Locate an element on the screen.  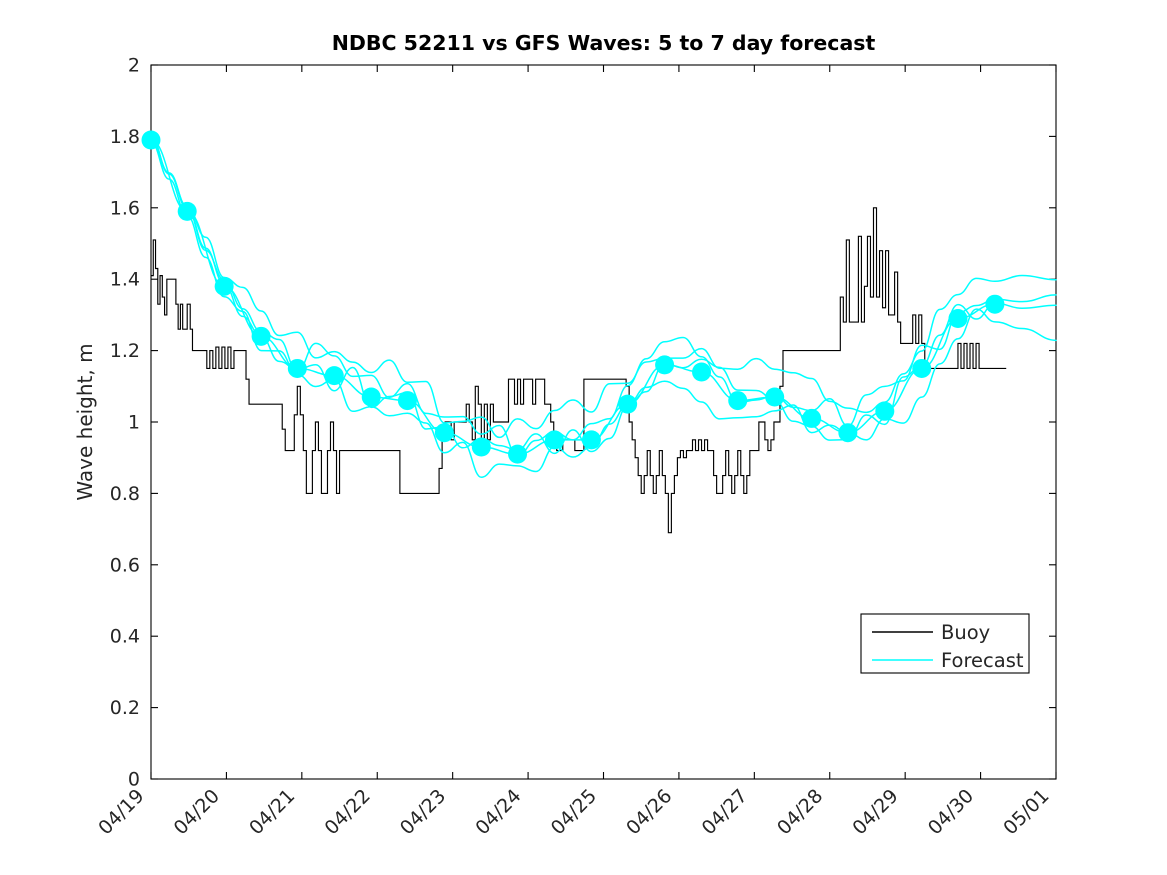
legend-box is located at coordinates (945, 643).